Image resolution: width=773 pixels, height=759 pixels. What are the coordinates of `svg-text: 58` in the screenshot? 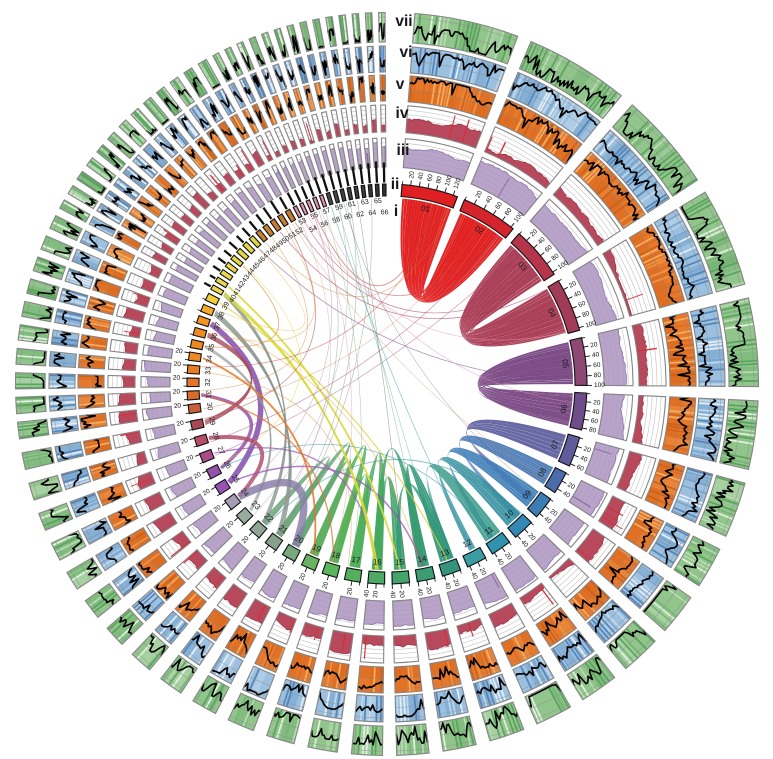 It's located at (337, 220).